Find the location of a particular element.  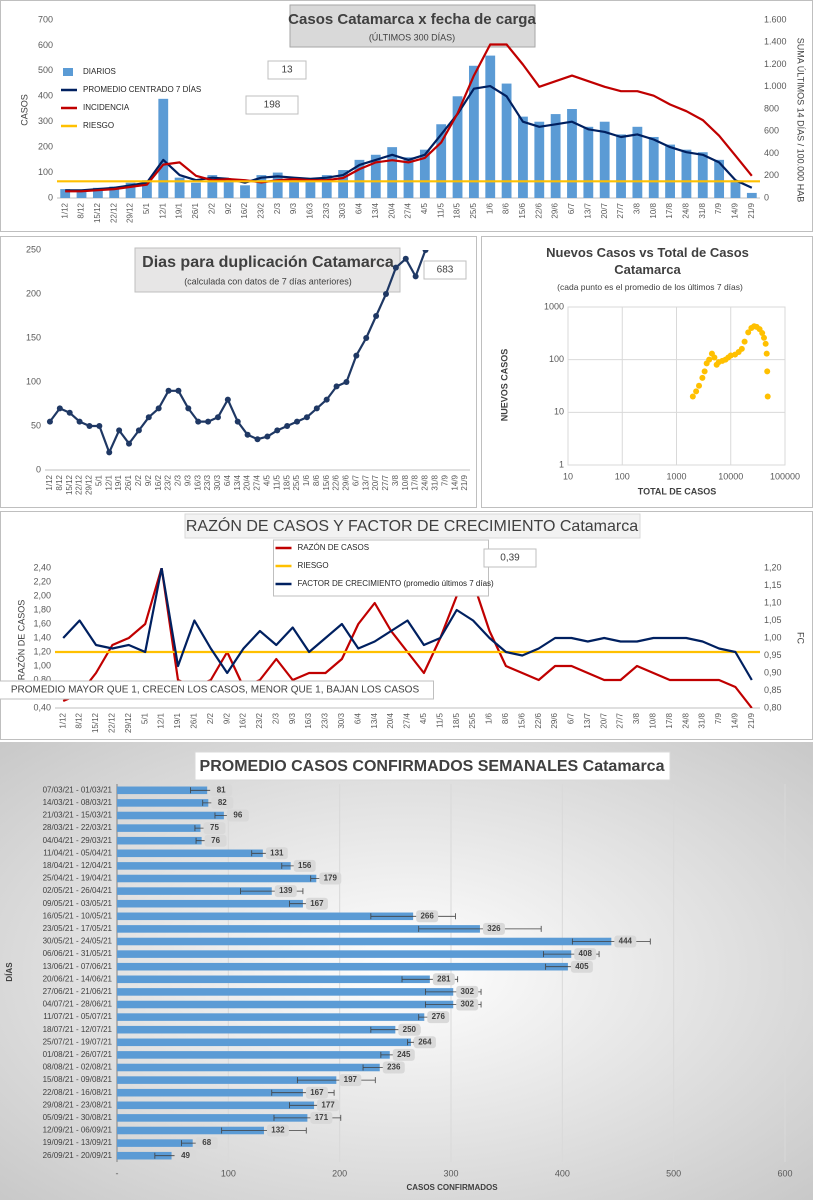

y-tick-label: 19/09/21 - 13/09/21 is located at coordinates (78, 1142).